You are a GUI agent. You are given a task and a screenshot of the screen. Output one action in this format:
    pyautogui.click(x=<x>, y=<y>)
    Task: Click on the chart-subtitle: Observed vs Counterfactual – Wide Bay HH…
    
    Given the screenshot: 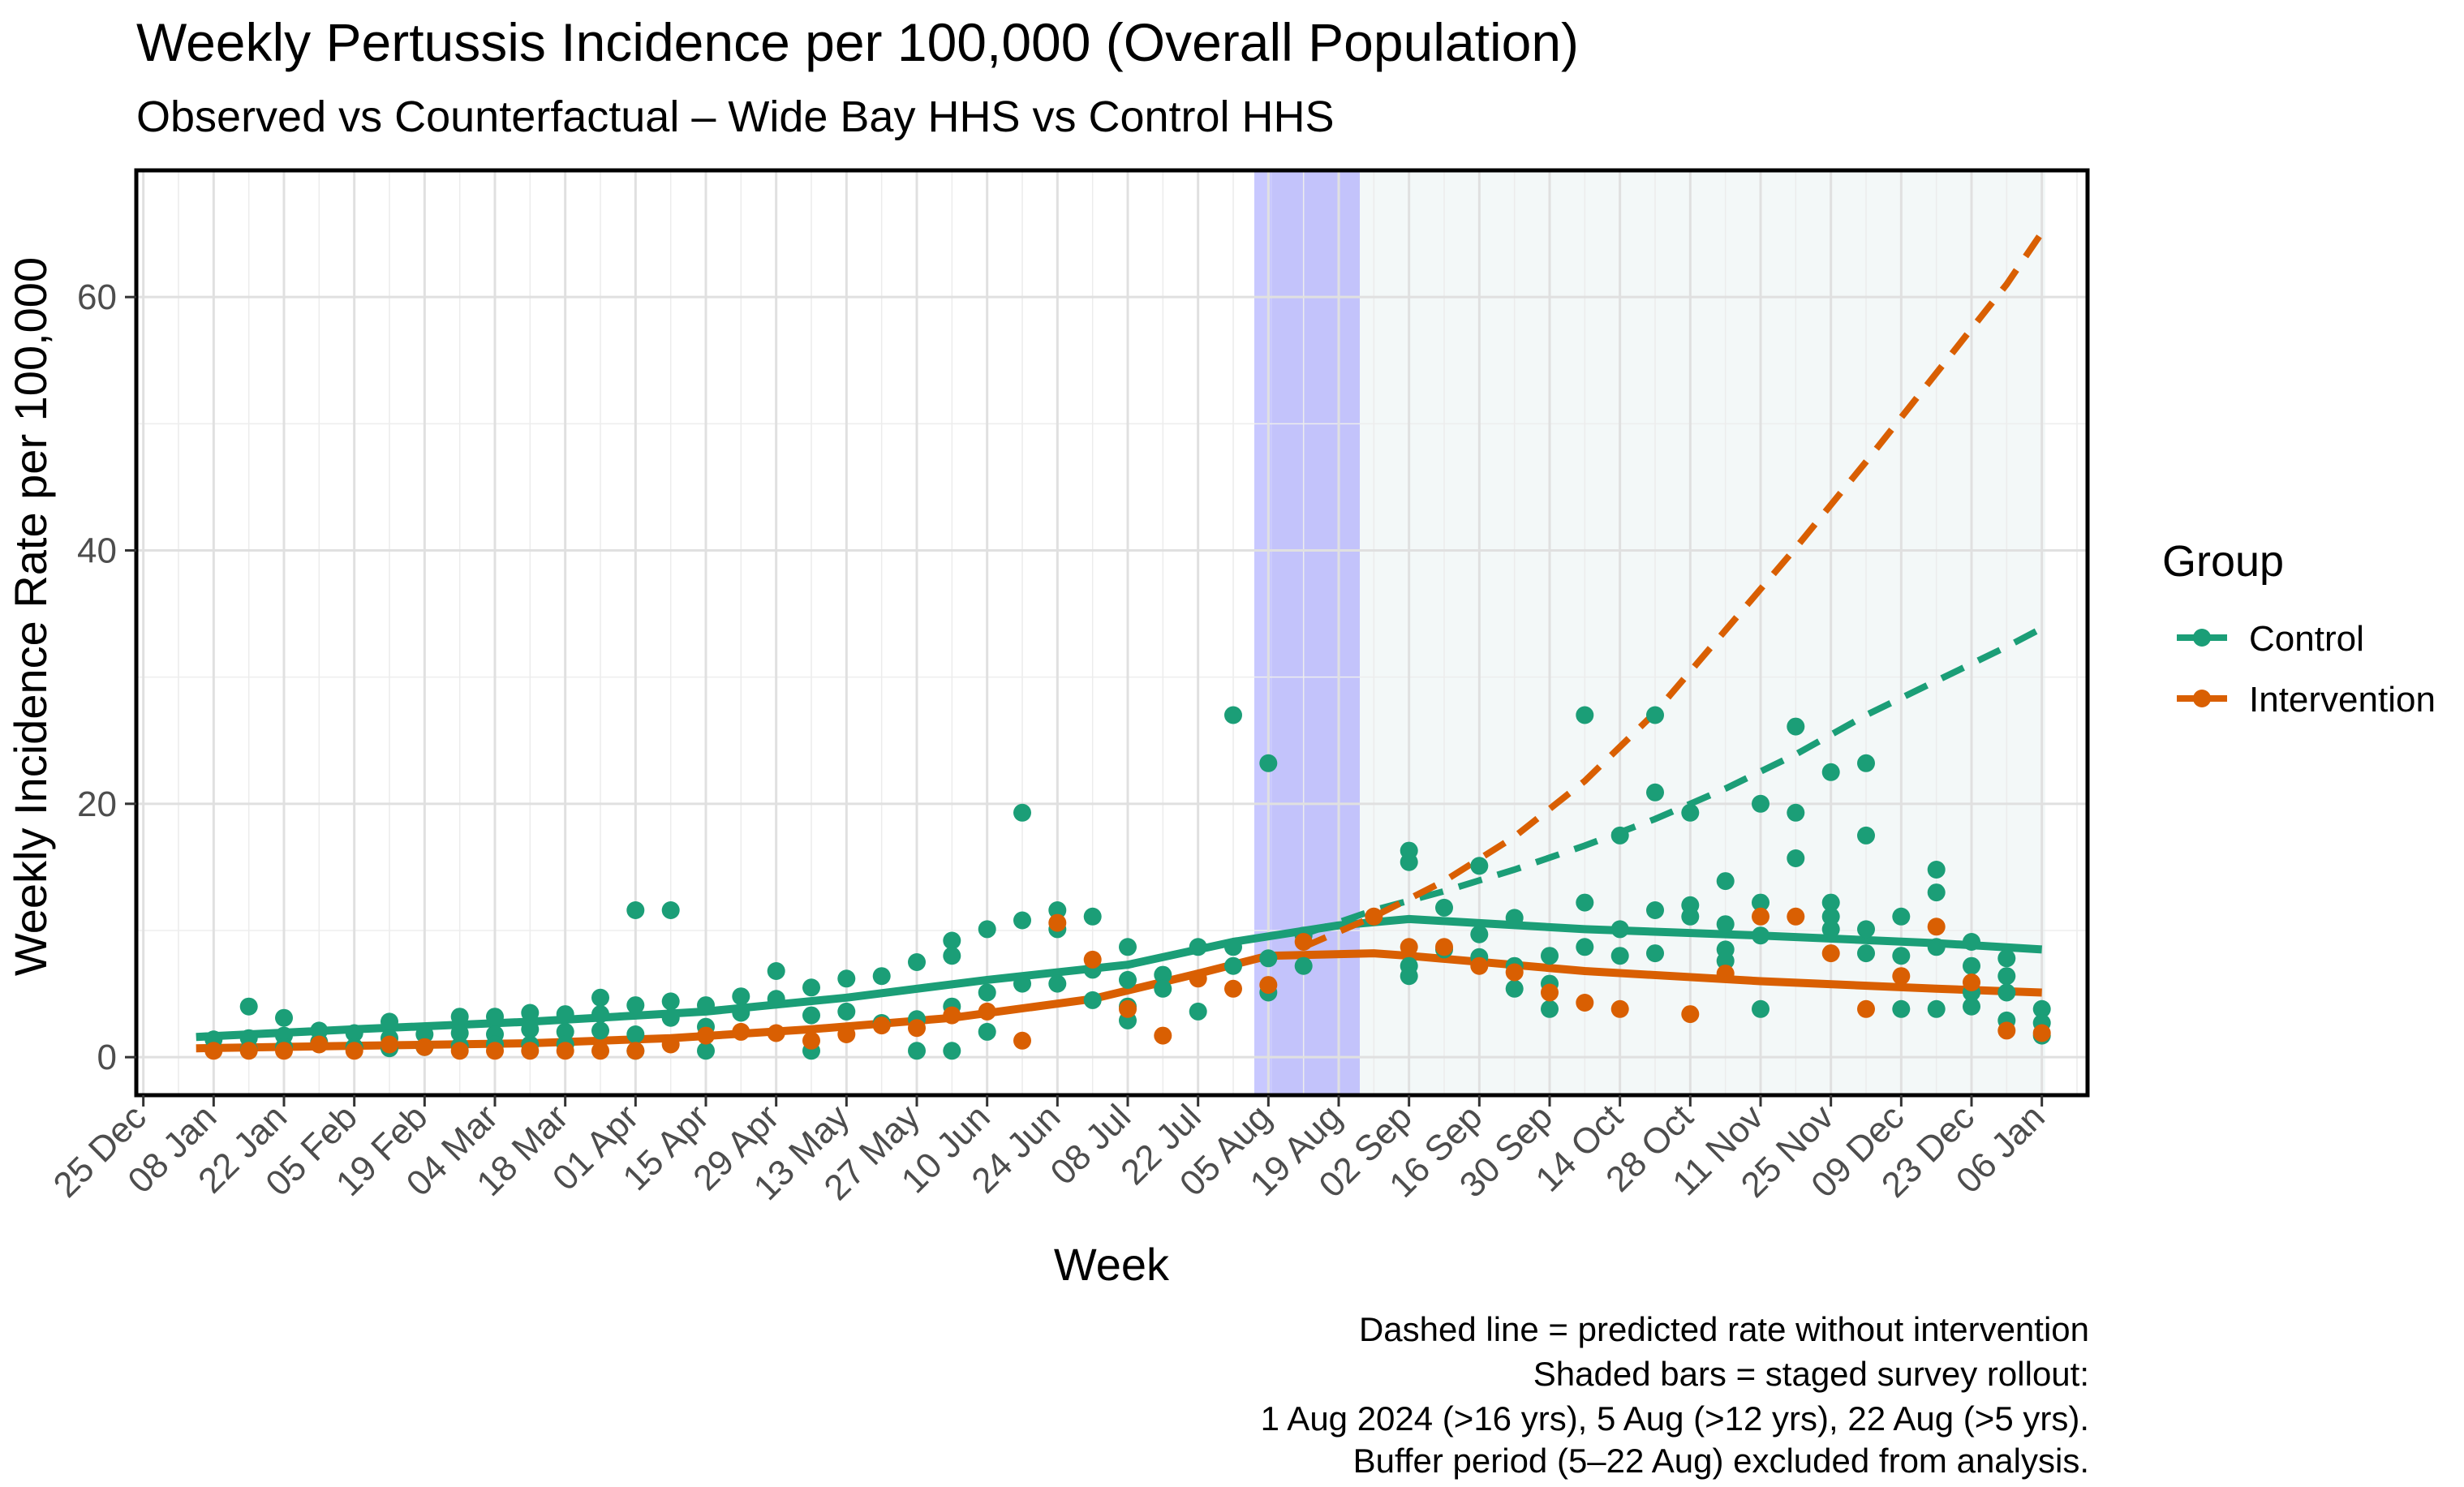 What is the action you would take?
    pyautogui.click(x=735, y=116)
    